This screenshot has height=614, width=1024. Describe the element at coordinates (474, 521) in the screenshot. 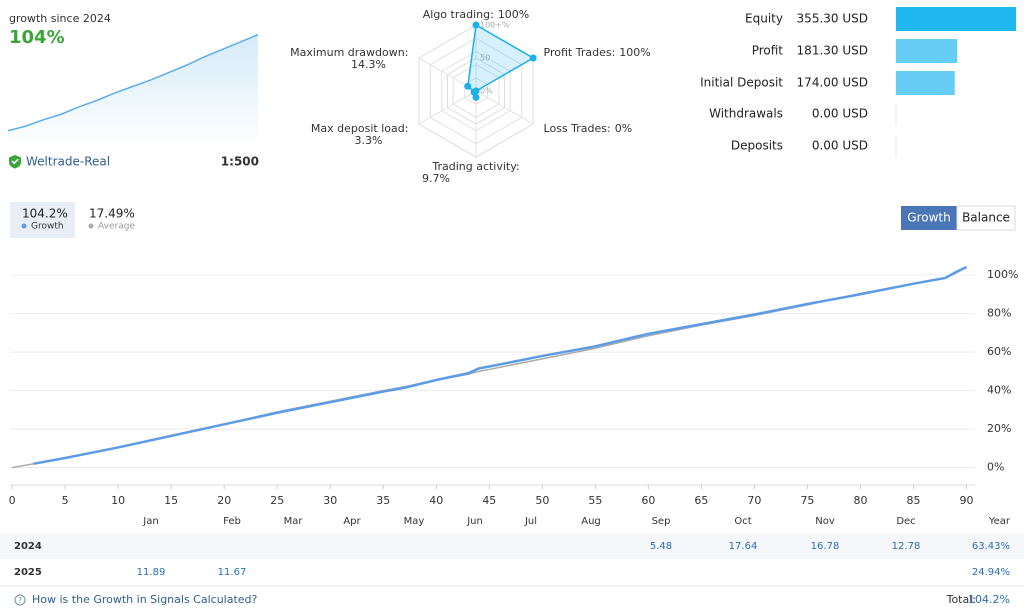

I see `month-header: Jun` at that location.